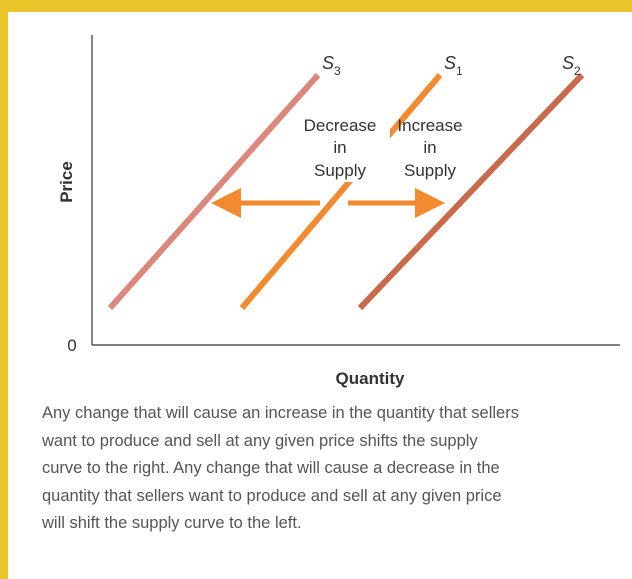  Describe the element at coordinates (331, 65) in the screenshot. I see `curve-label: S3` at that location.